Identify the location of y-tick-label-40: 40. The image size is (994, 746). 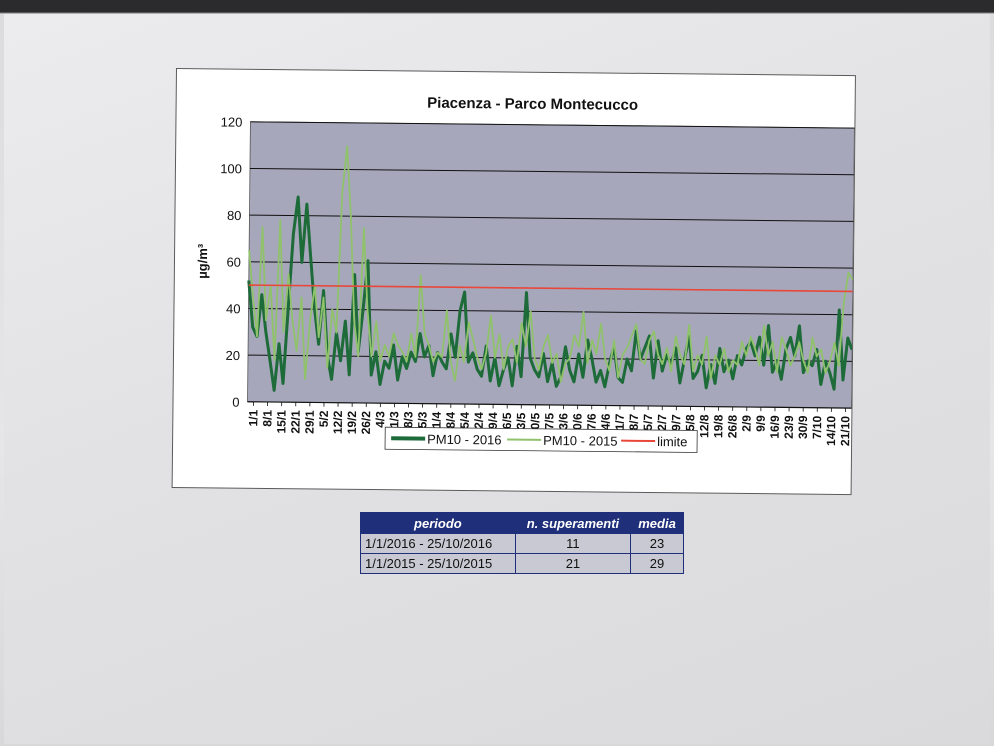
(233, 308).